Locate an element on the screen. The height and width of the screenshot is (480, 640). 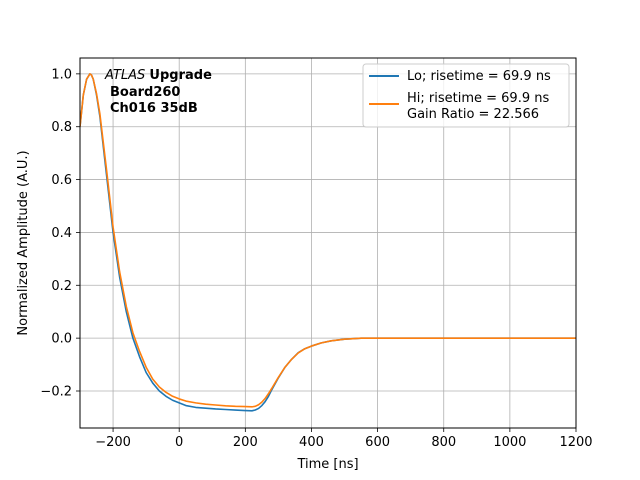
y-tick-label: 0.4 is located at coordinates (61, 233).